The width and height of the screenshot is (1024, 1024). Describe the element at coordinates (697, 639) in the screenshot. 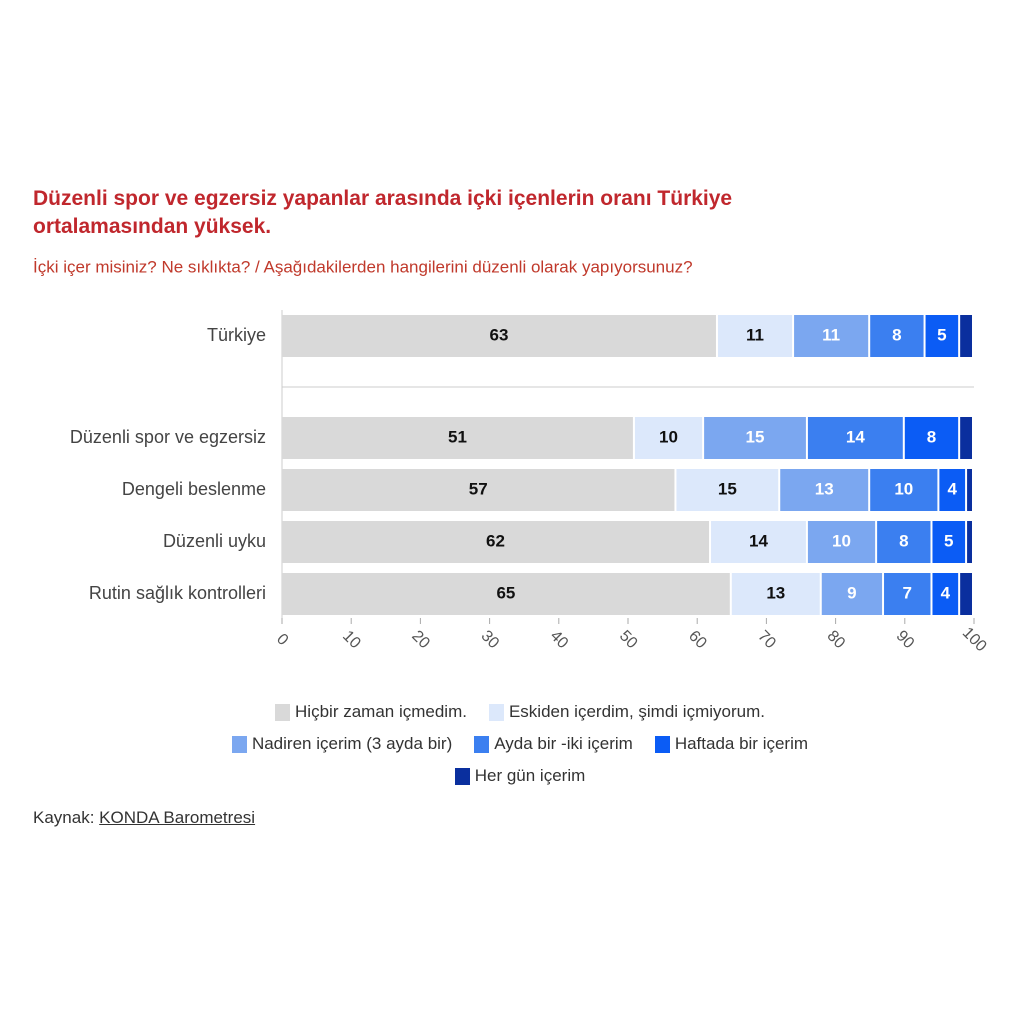

I see `x-tick-label: 60` at that location.